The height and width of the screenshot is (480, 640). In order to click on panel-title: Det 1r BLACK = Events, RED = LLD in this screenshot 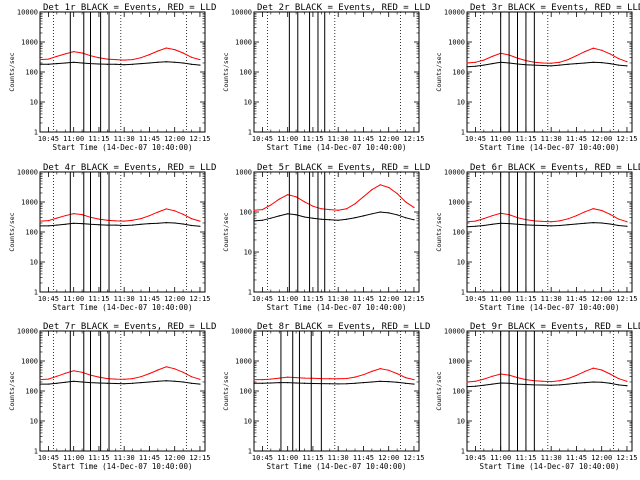, I will do `click(129, 8)`.